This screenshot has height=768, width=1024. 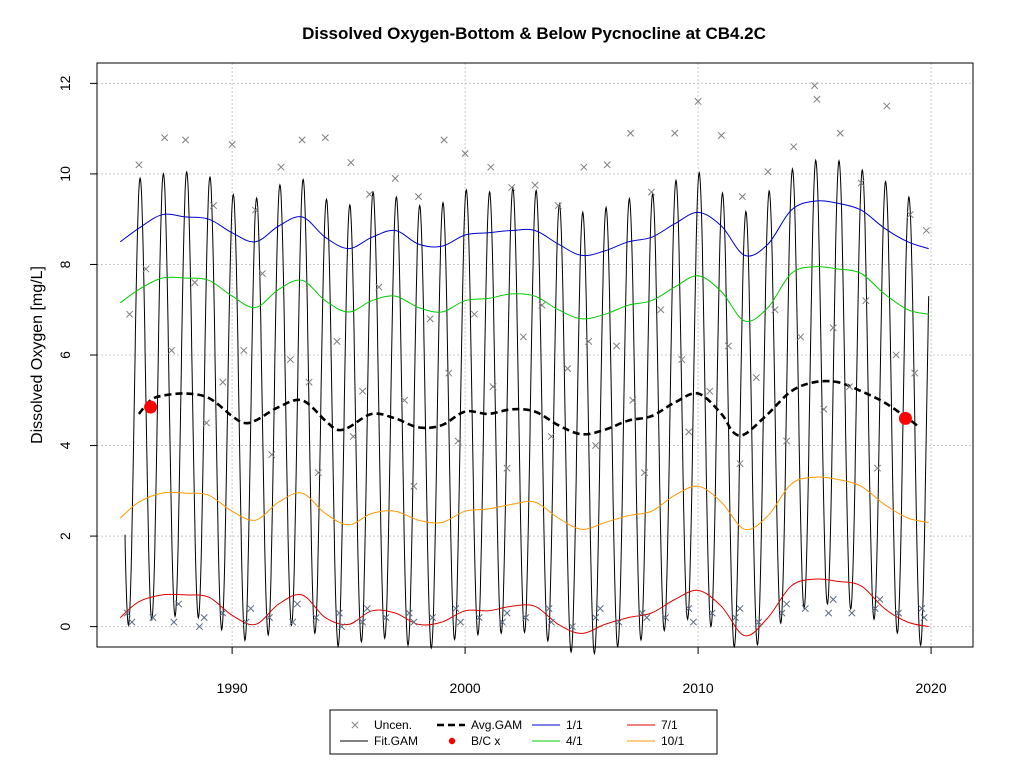 What do you see at coordinates (574, 725) in the screenshot?
I see `legend-label: 1/1` at bounding box center [574, 725].